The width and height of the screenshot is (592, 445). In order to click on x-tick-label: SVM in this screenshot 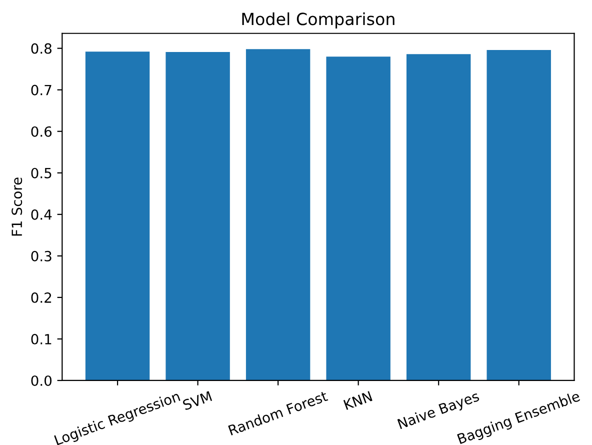, I will do `click(197, 400)`.